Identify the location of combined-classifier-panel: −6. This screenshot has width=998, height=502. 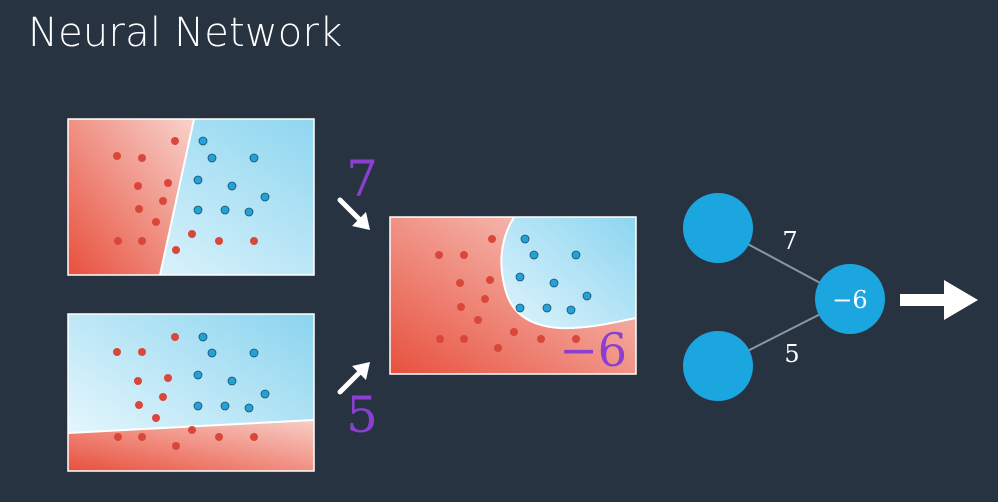
(513, 296).